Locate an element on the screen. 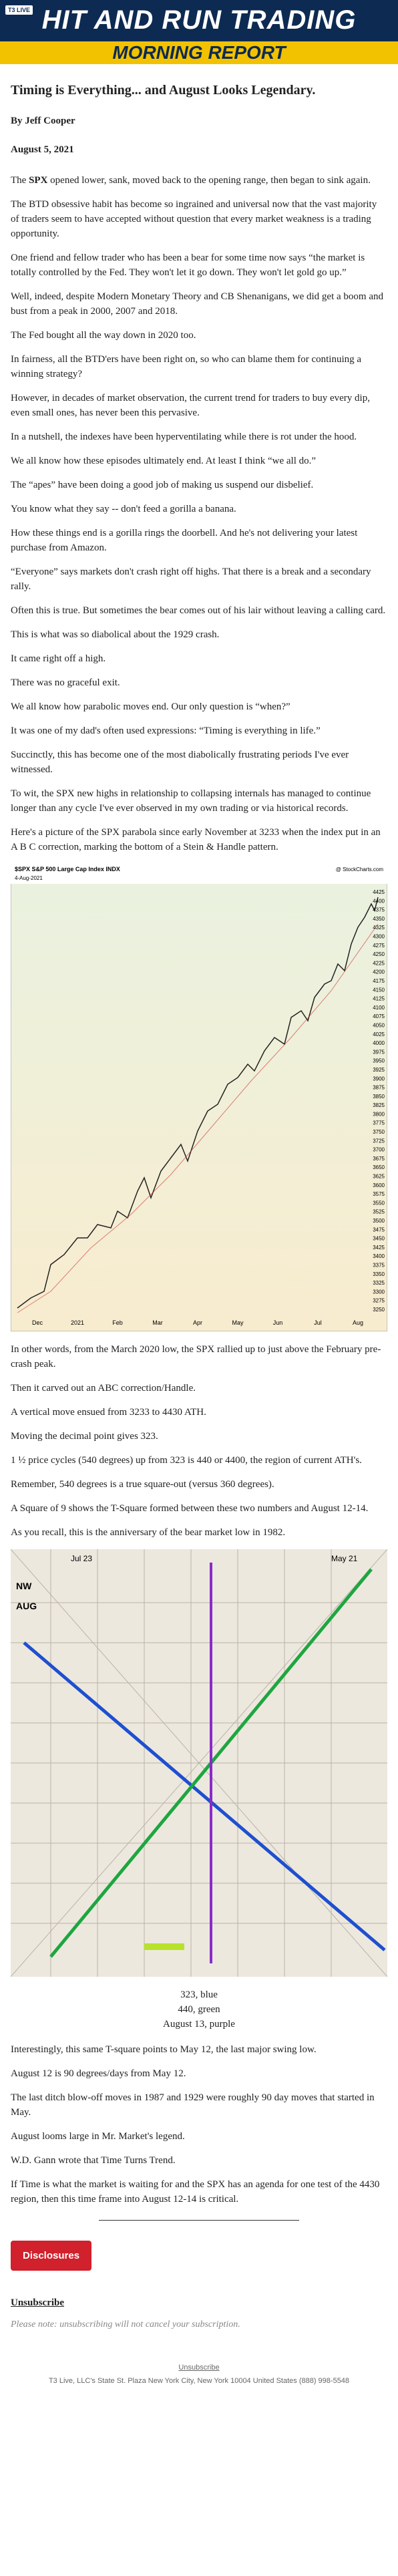 The width and height of the screenshot is (398, 2576). caption: August 13, purple is located at coordinates (199, 2024).